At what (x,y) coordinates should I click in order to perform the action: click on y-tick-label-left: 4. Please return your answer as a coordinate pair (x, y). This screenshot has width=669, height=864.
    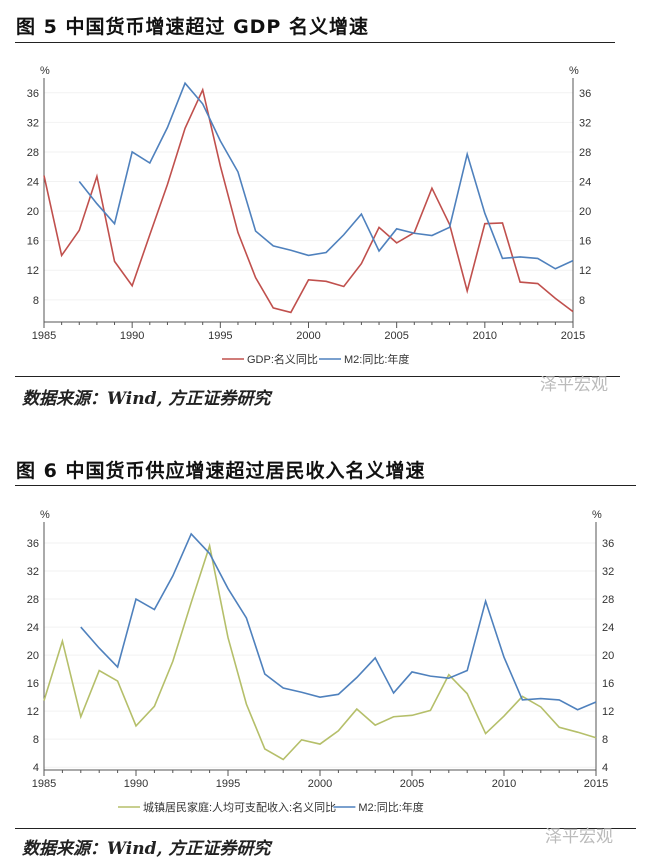
    Looking at the image, I should click on (36, 768).